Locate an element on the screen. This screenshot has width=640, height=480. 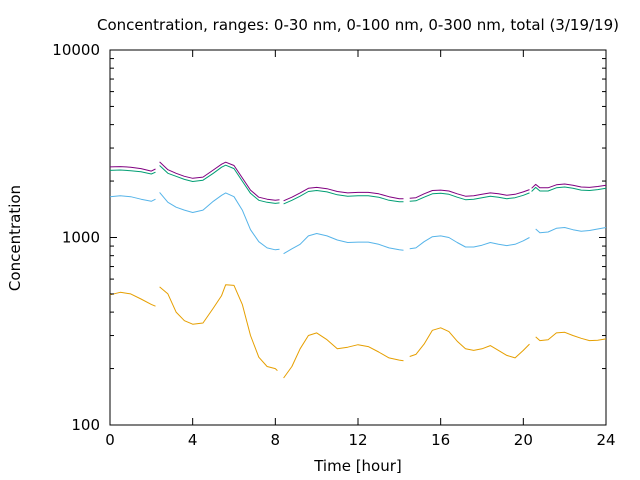
x-tick-label: 4 is located at coordinates (193, 440).